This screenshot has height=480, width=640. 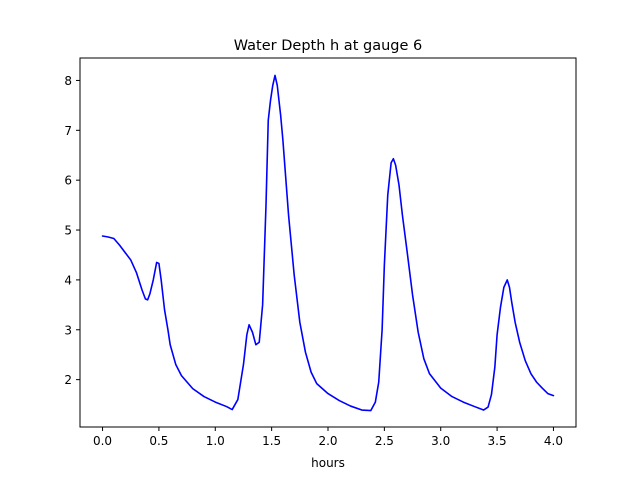 What do you see at coordinates (68, 181) in the screenshot?
I see `y-tick-label: 6` at bounding box center [68, 181].